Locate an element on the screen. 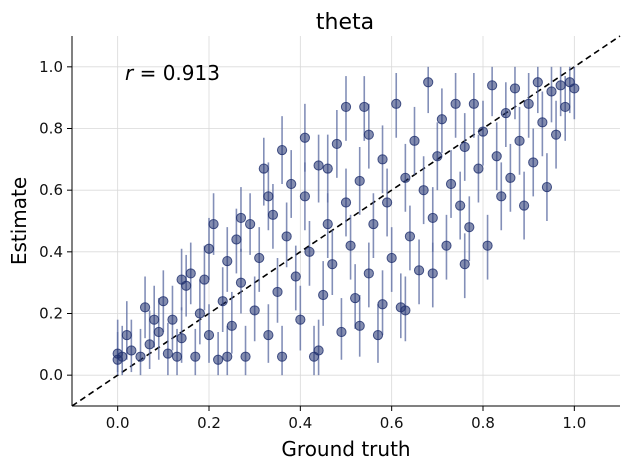  y-axis-title: Estimate is located at coordinates (19, 221).